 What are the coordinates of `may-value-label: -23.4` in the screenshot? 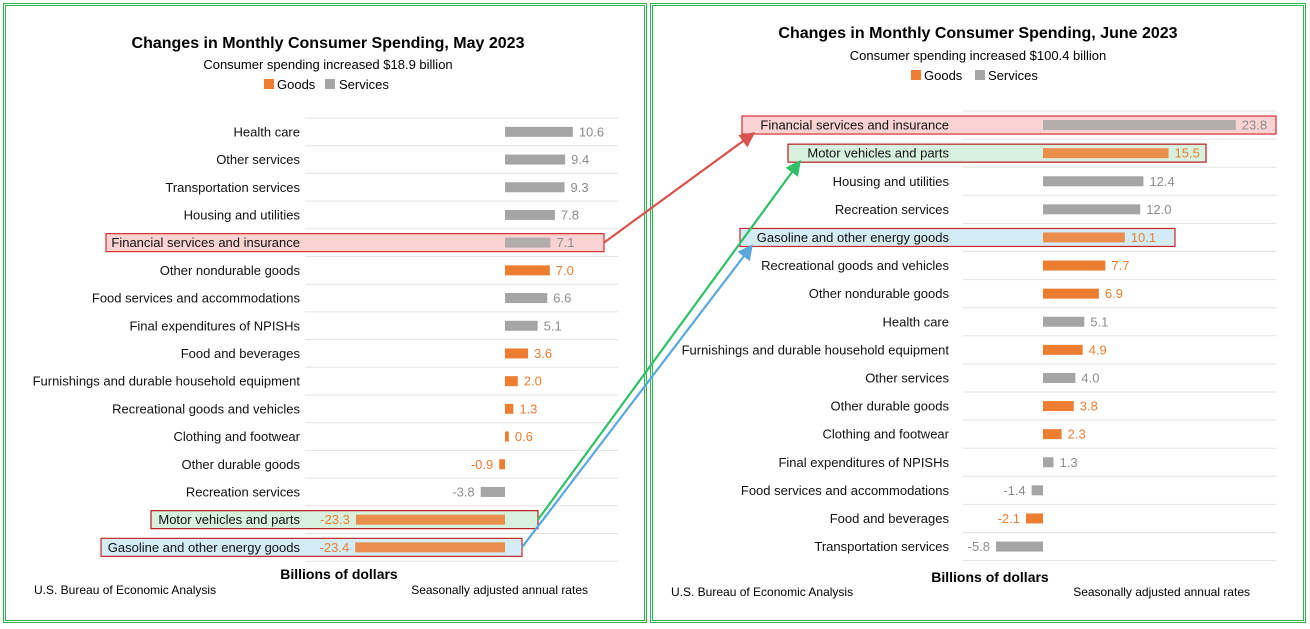 It's located at (335, 547).